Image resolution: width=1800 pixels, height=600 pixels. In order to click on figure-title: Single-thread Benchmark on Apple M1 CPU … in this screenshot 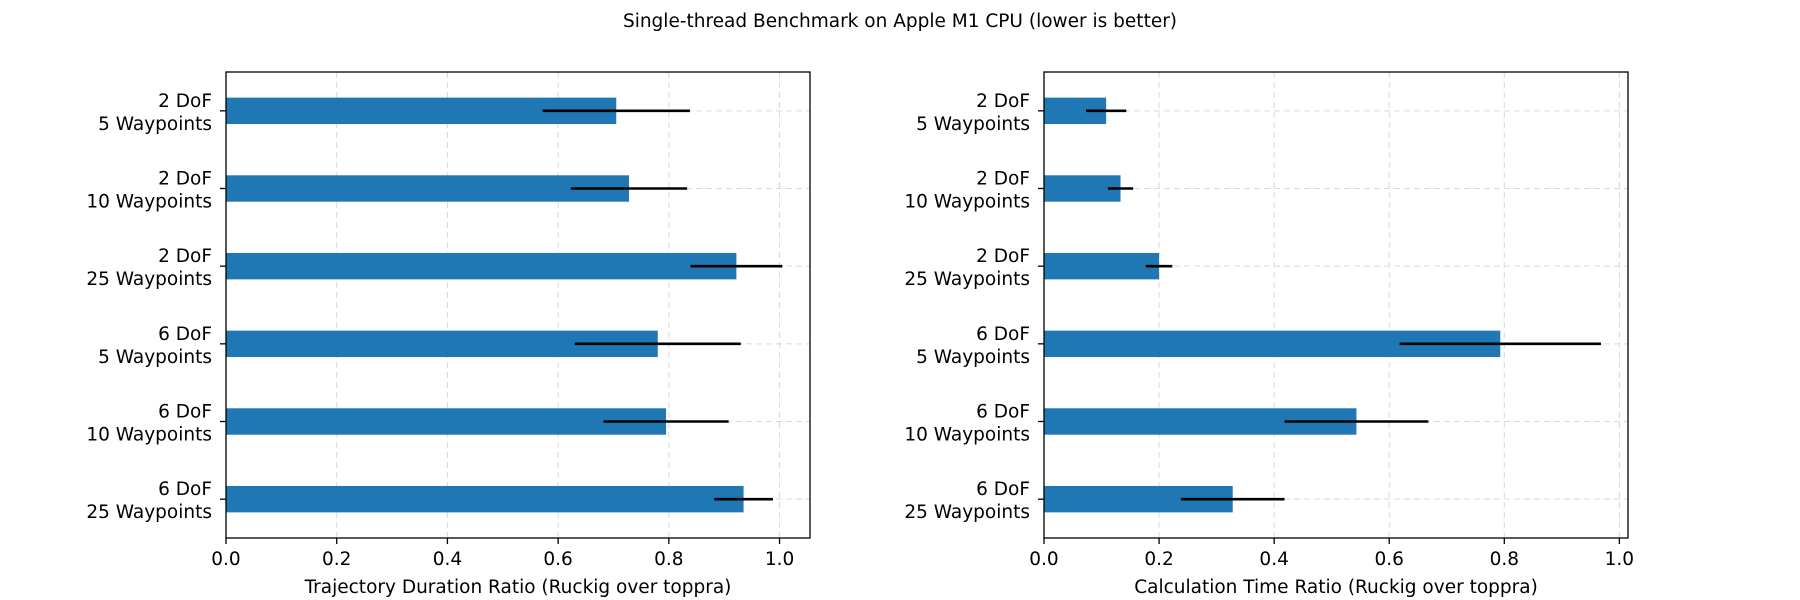, I will do `click(900, 21)`.